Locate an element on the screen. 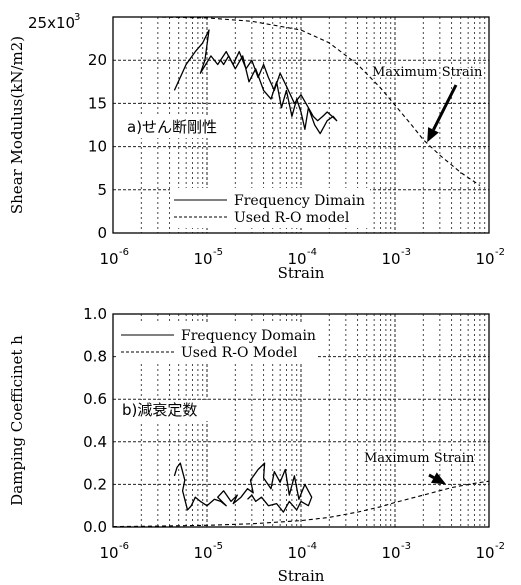  legend-label: Used R-O Model is located at coordinates (239, 353).